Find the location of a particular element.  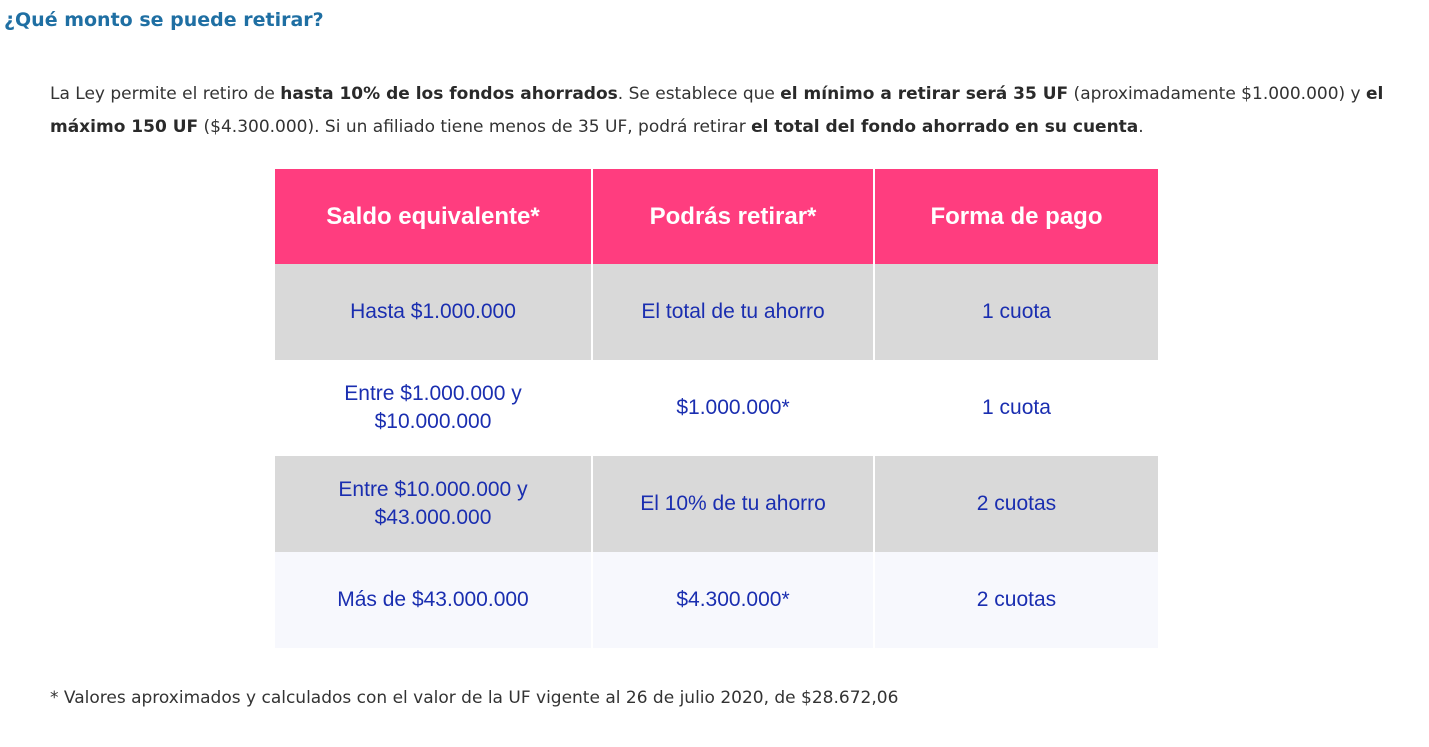

header-forma-de-pago: Forma de pago is located at coordinates (1016, 216).